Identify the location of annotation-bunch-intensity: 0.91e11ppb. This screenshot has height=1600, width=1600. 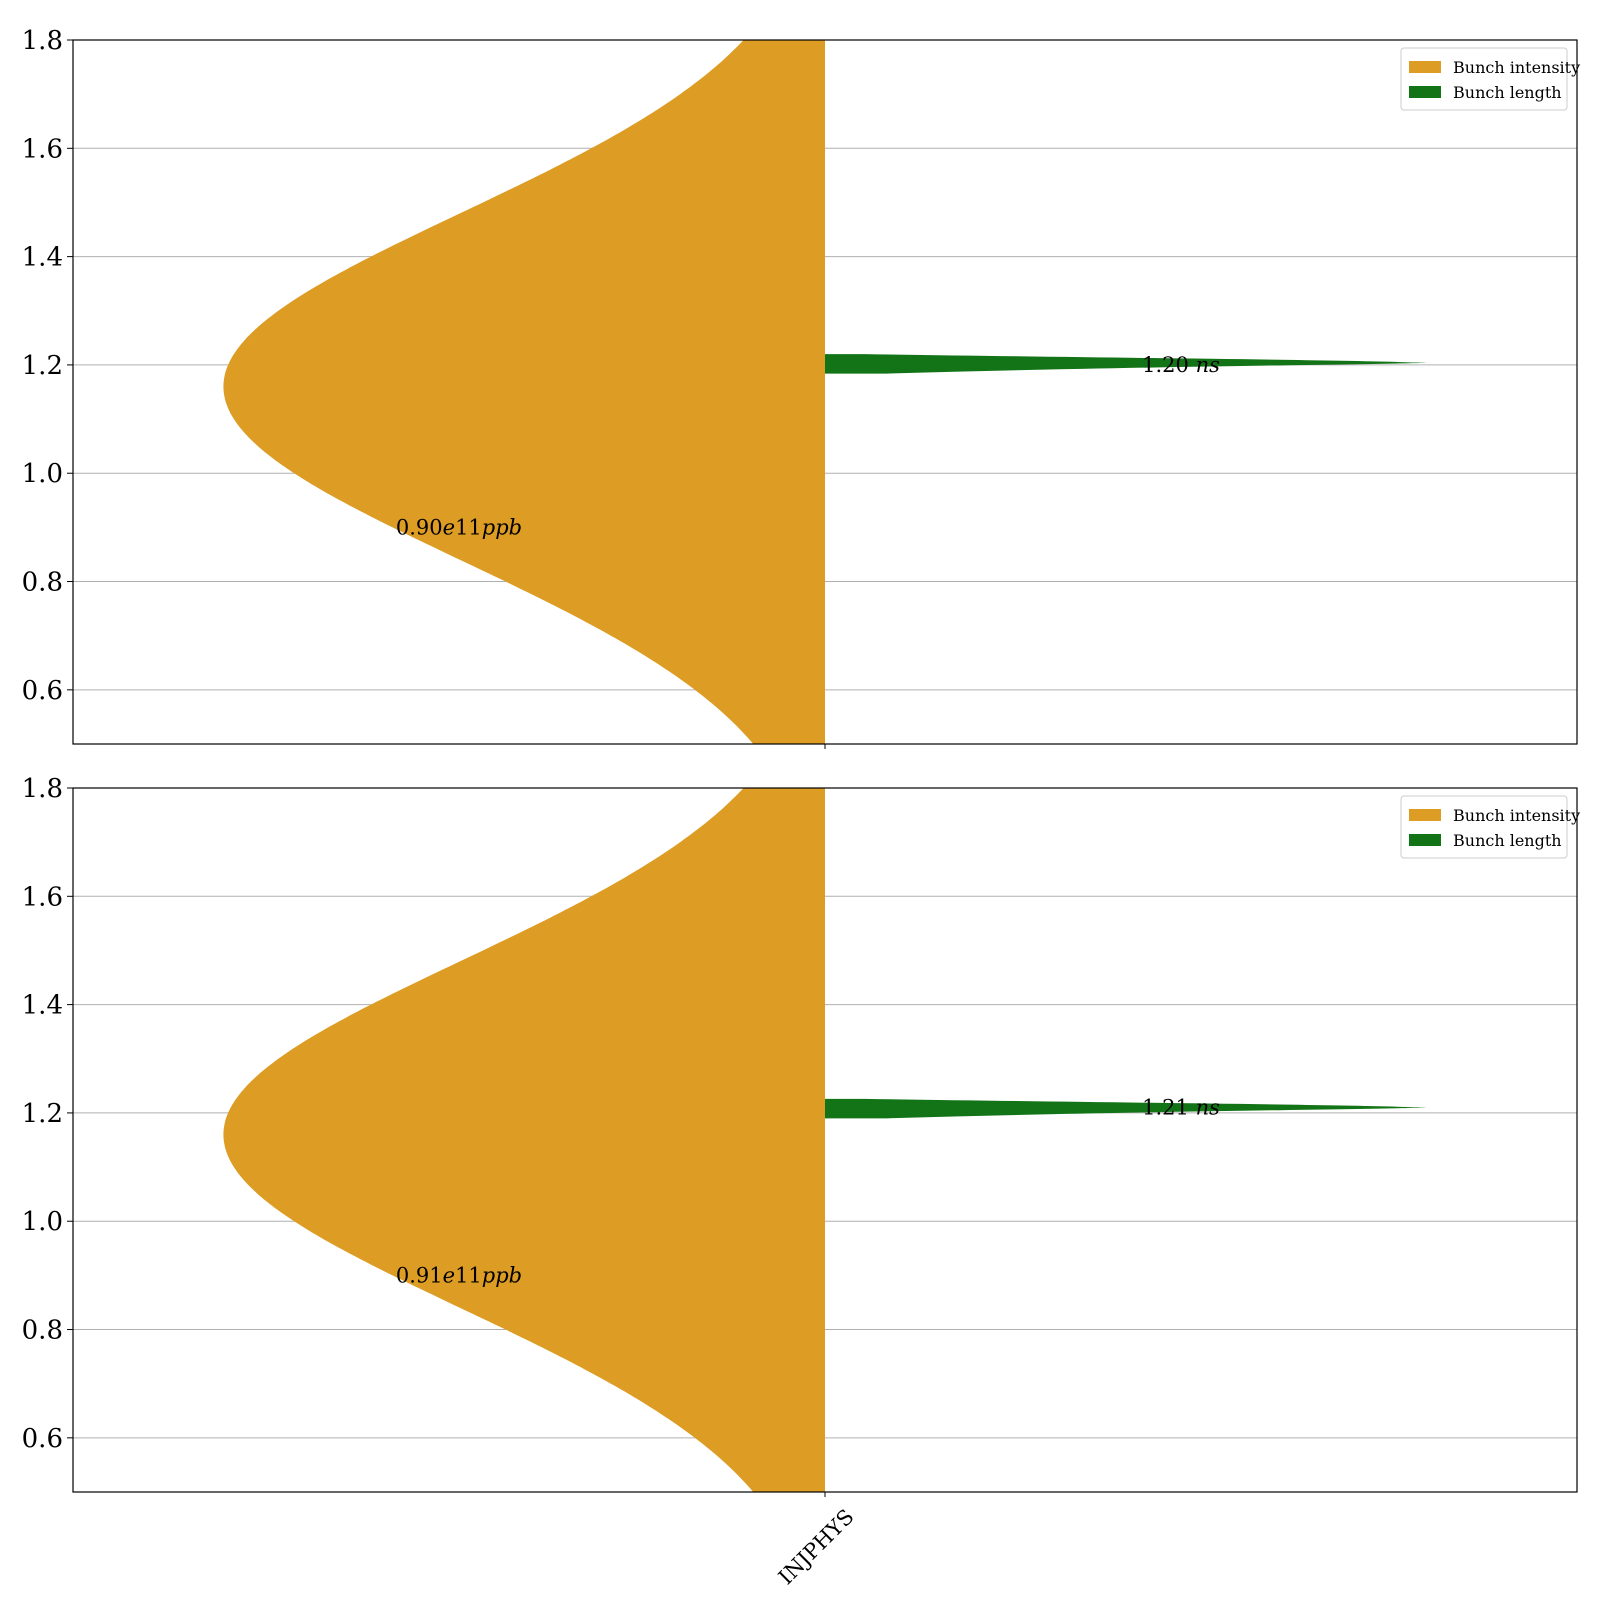
(459, 1275).